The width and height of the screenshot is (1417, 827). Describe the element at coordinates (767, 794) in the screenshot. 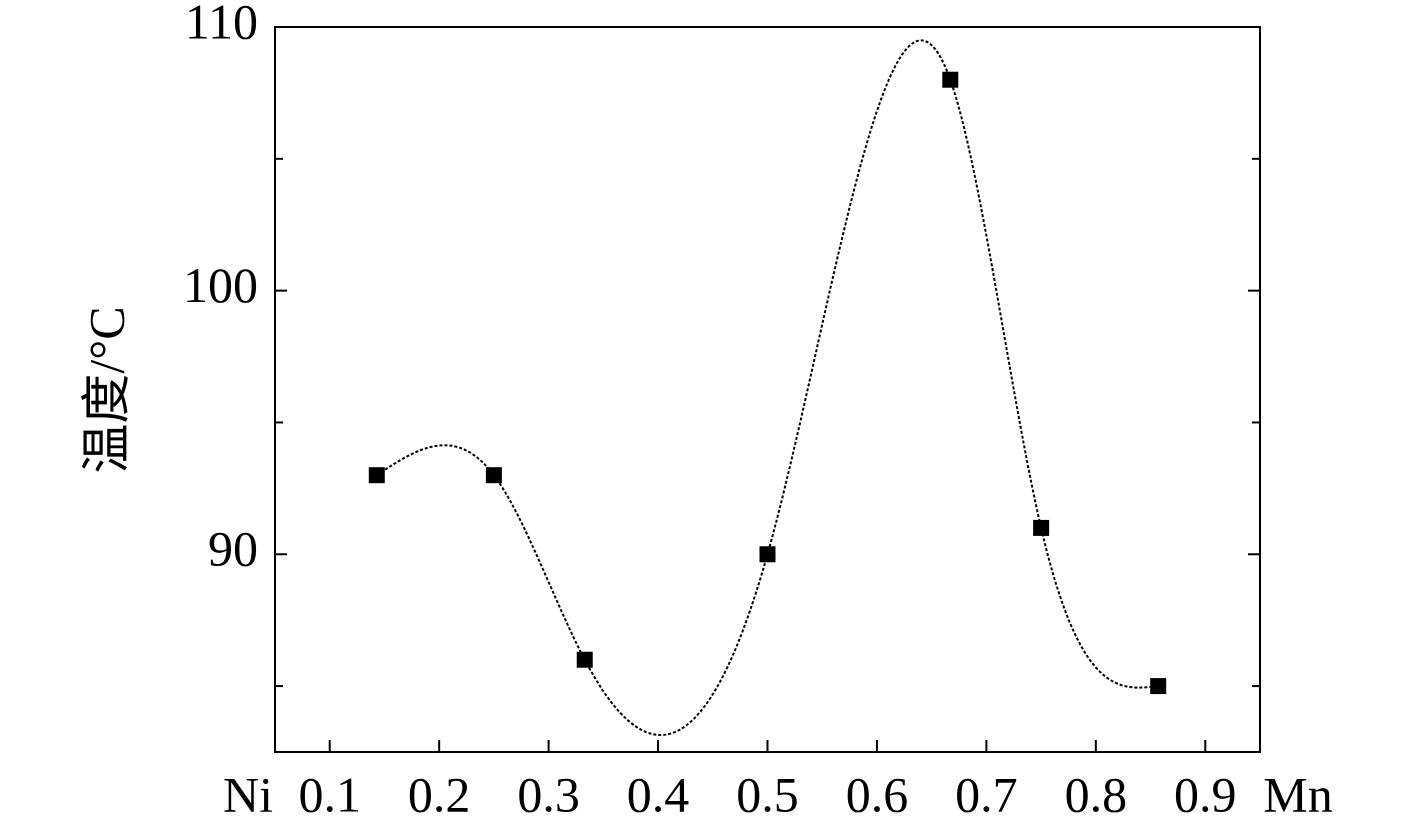

I see `x-tick-label: 0.5` at that location.